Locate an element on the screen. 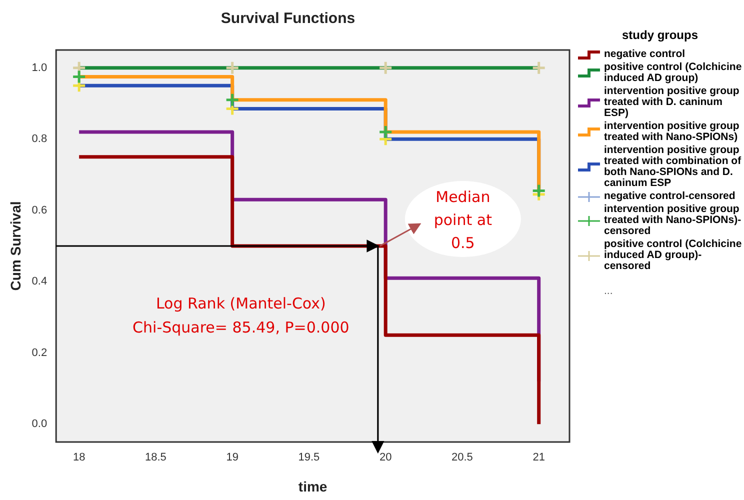 The image size is (744, 500). x-tick-label: 19.5 is located at coordinates (309, 458).